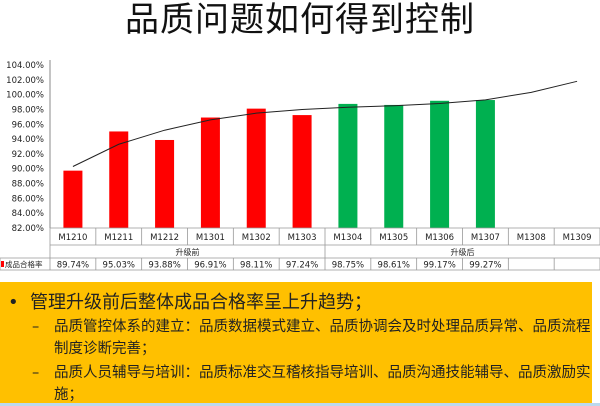  What do you see at coordinates (531, 238) in the screenshot?
I see `x-tick-label: M1308` at bounding box center [531, 238].